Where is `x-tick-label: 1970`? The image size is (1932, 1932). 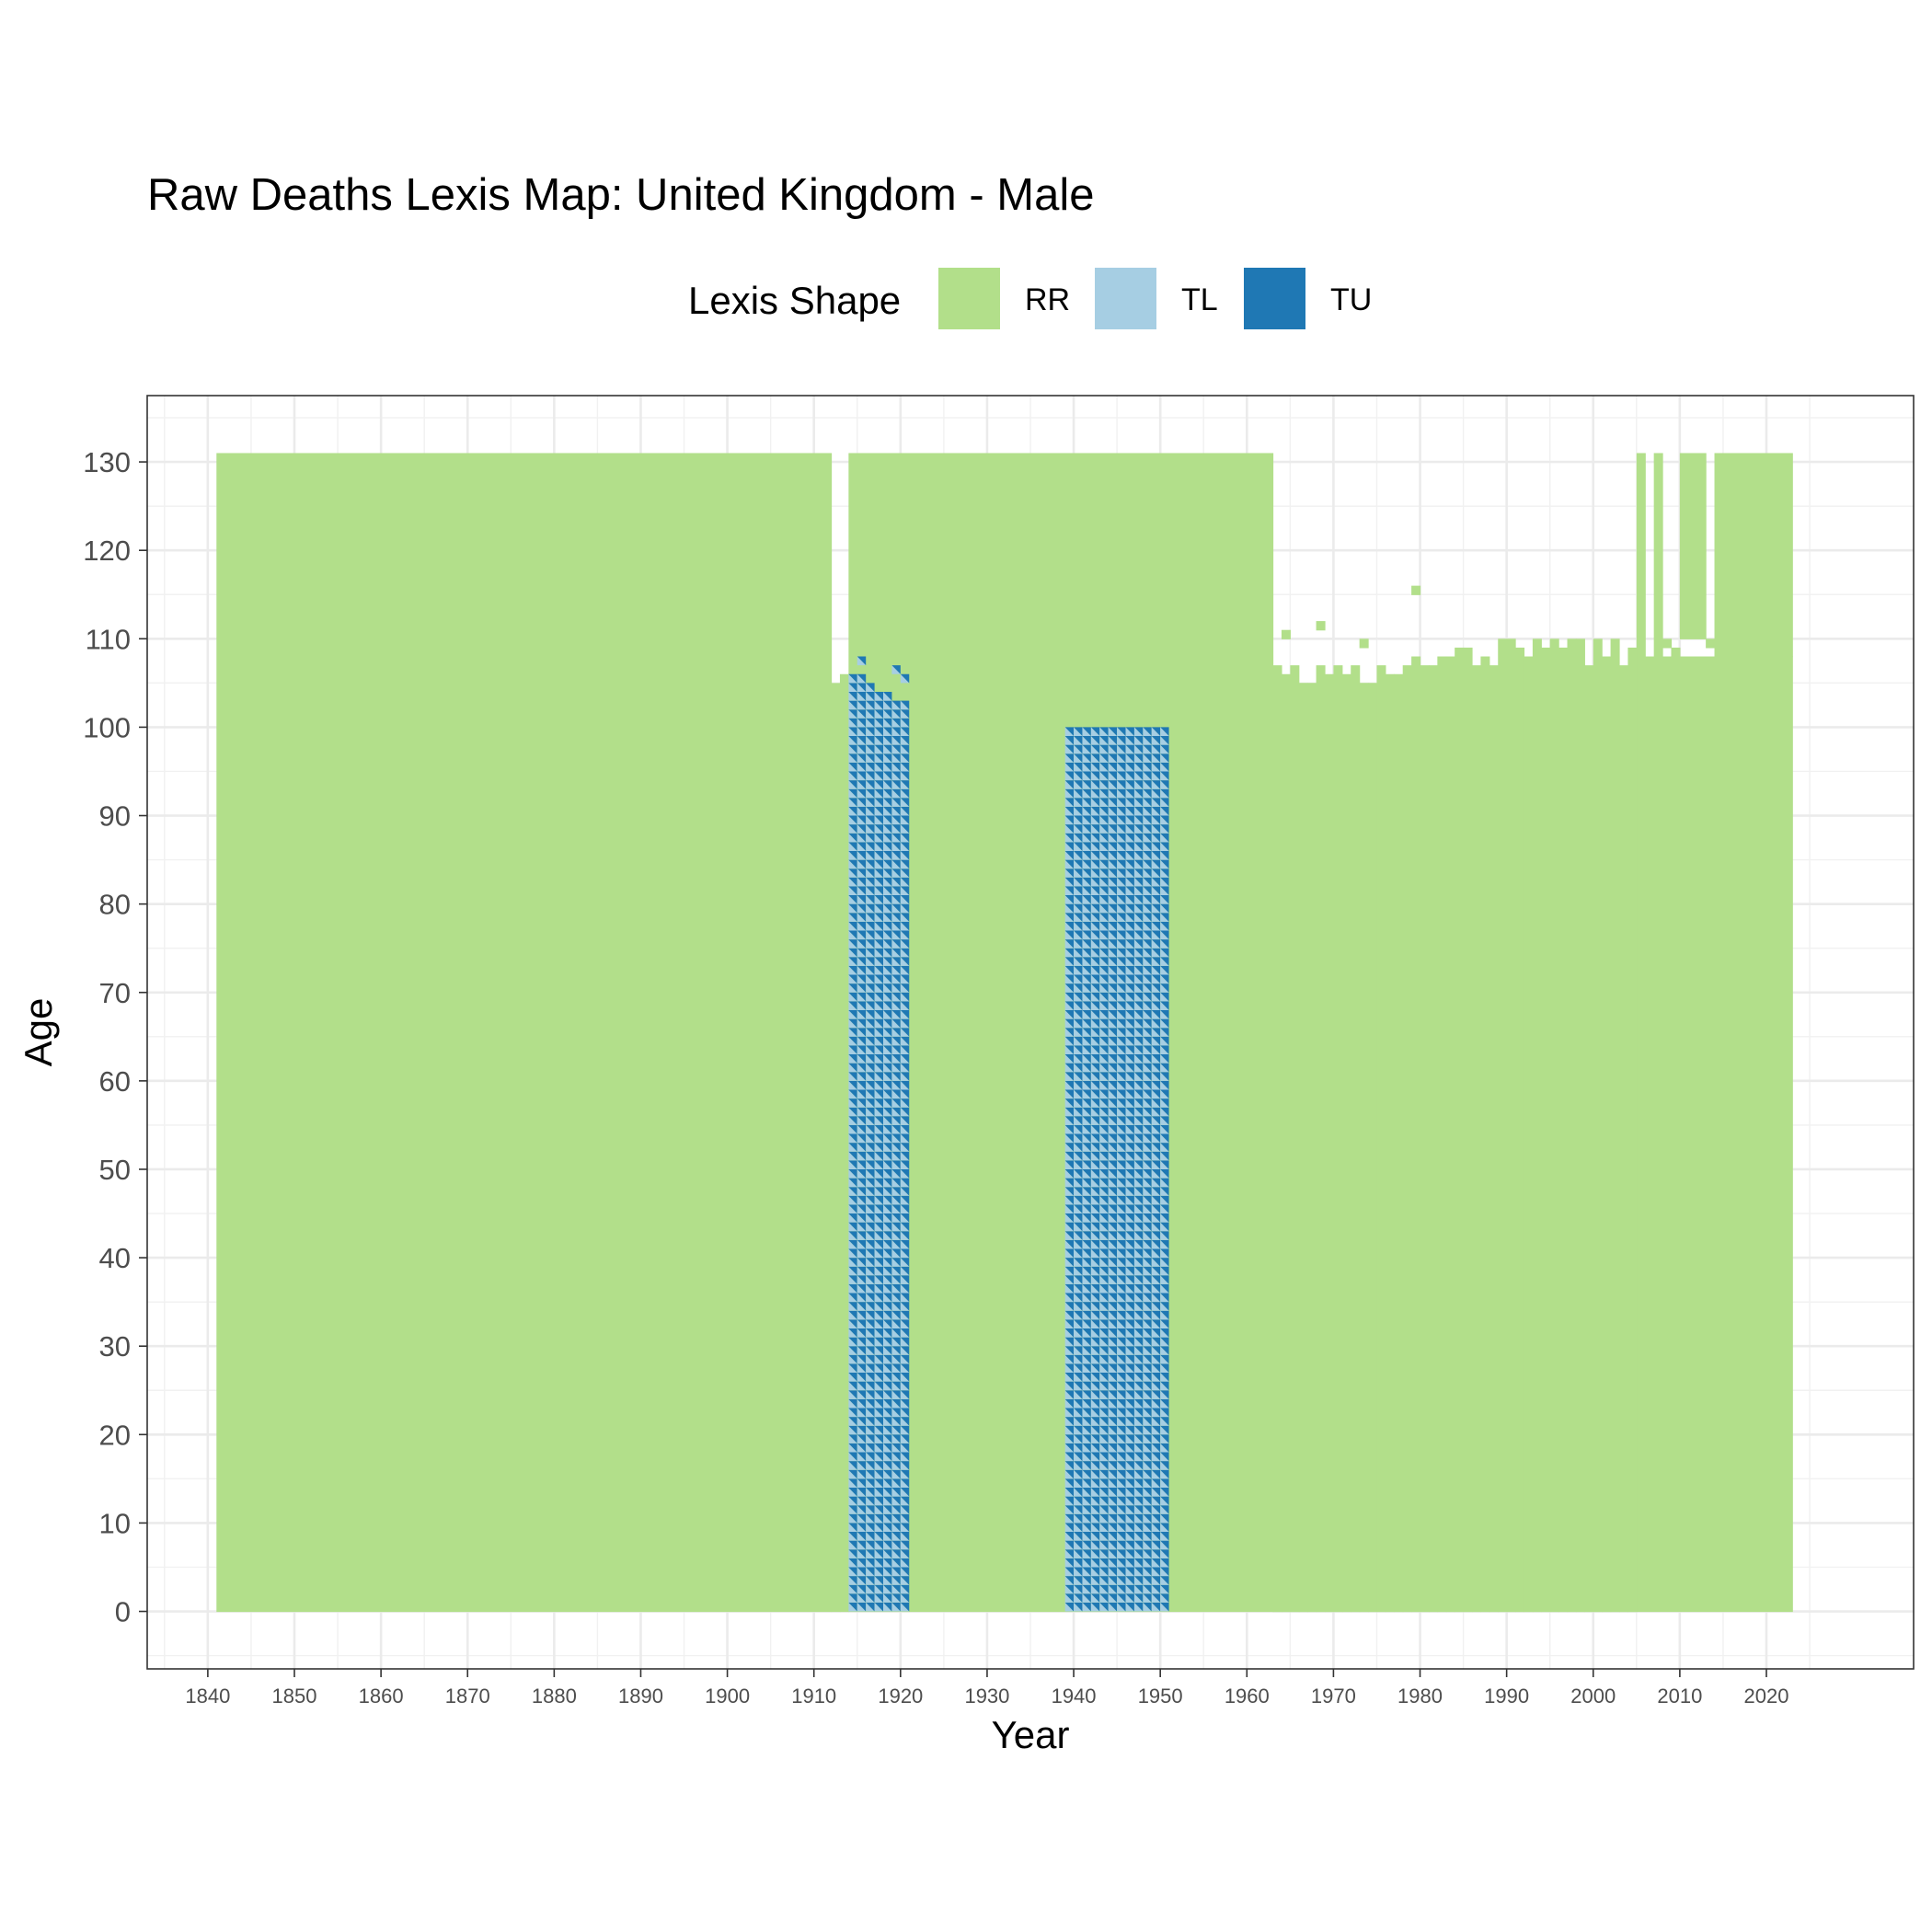
x-tick-label: 1970 is located at coordinates (1333, 1696).